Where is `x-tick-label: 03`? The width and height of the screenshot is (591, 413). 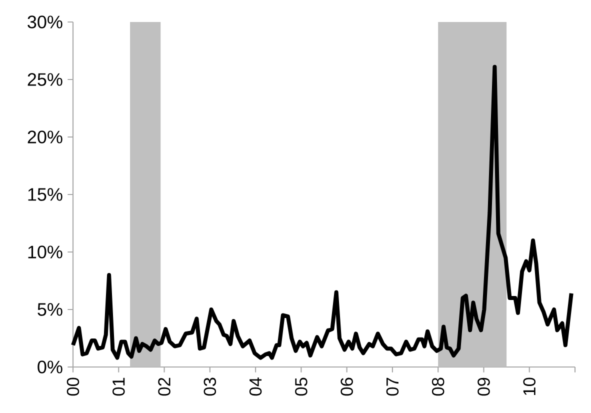
x-tick-label: 03 is located at coordinates (210, 387).